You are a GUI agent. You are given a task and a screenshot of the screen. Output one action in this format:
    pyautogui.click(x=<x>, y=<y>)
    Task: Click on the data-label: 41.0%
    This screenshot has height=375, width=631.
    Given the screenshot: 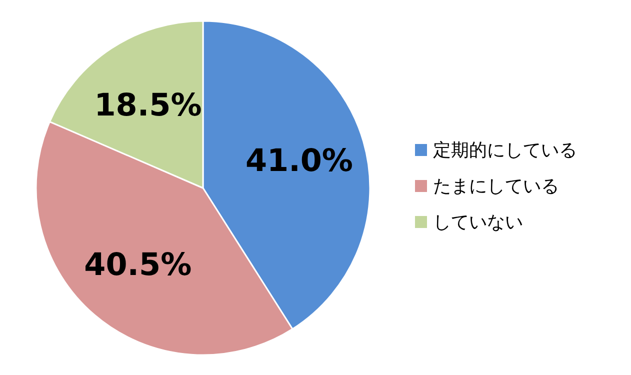 What is the action you would take?
    pyautogui.click(x=299, y=161)
    